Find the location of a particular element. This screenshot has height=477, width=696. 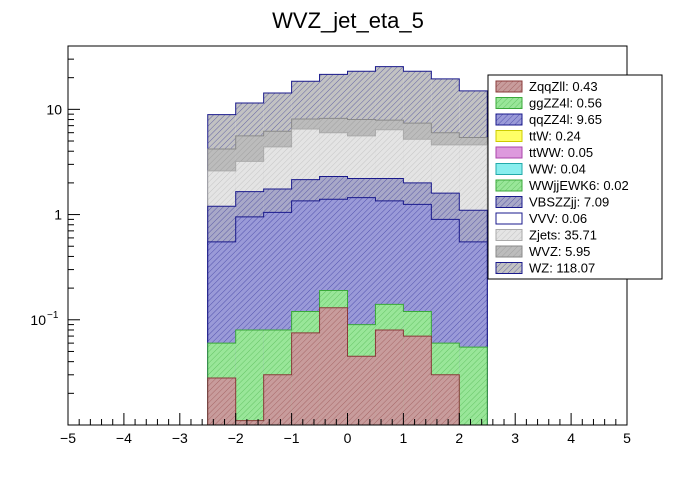

x-tick-label: −2 is located at coordinates (236, 438).